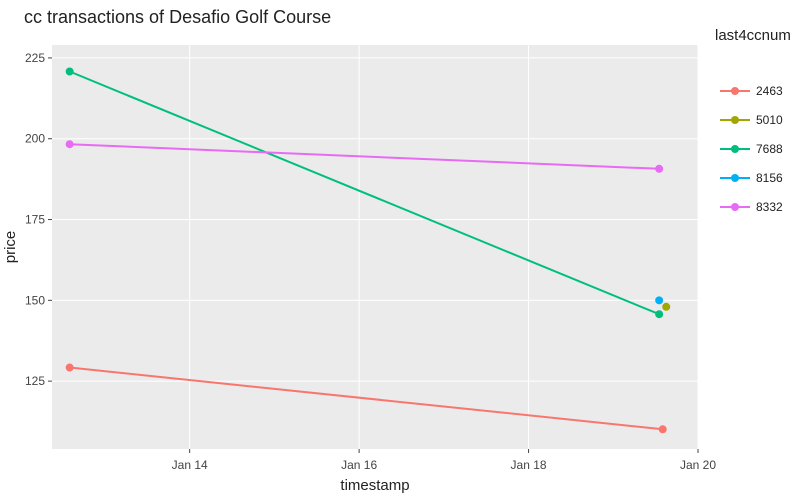 The image size is (800, 494). I want to click on y-tick-label: 225, so click(35, 58).